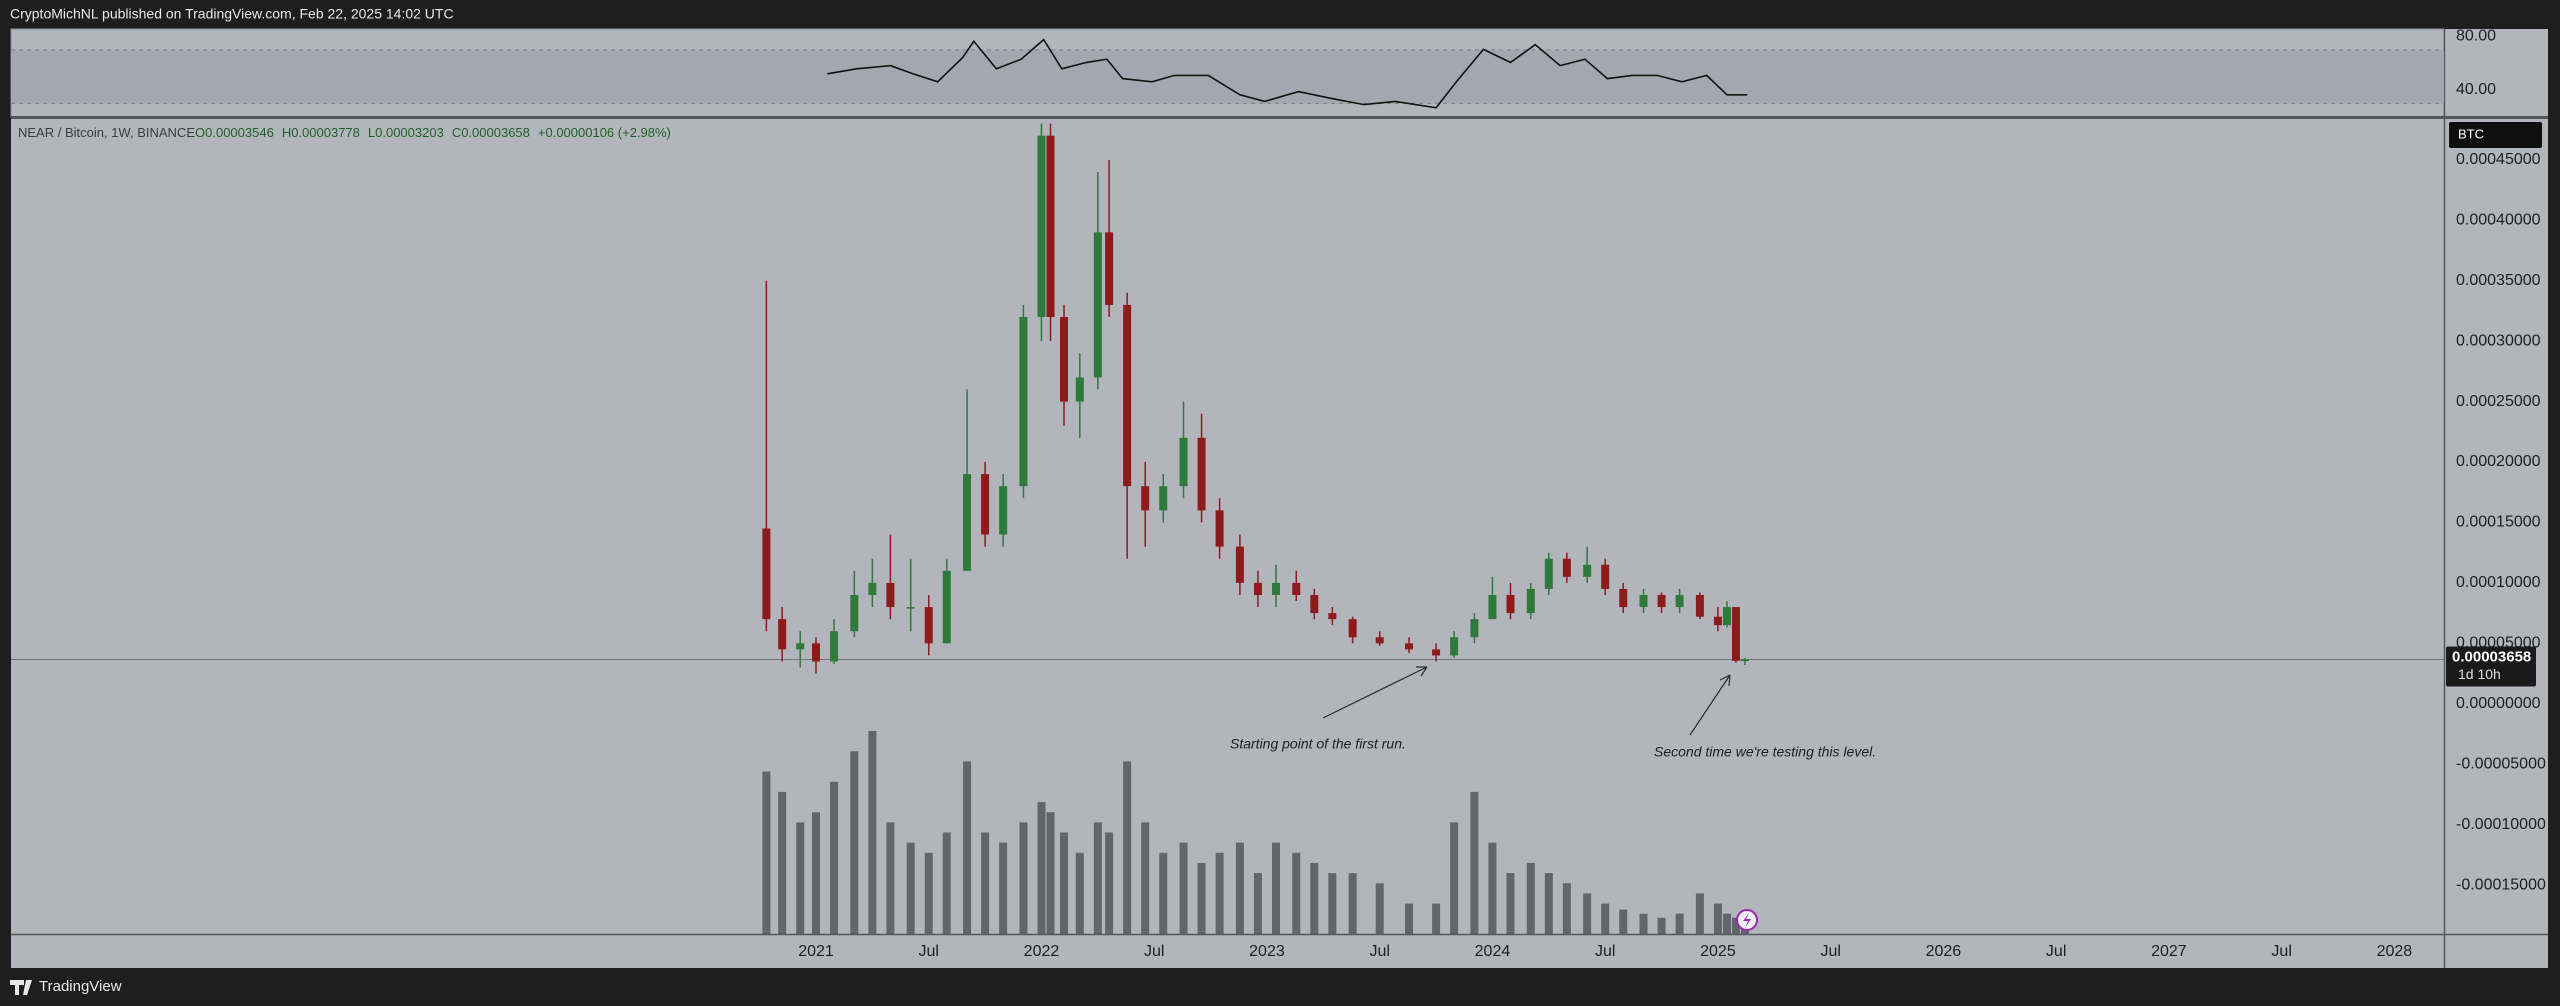 This screenshot has width=2560, height=1006. What do you see at coordinates (2498, 159) in the screenshot?
I see `y-tick-label: 0.00045000` at bounding box center [2498, 159].